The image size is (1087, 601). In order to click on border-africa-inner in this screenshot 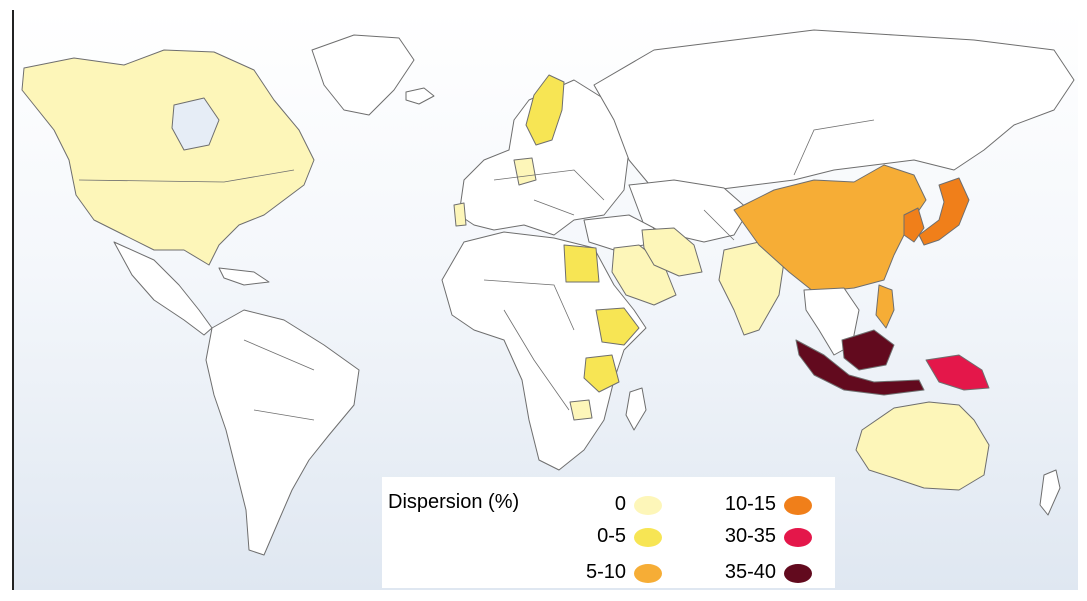, I will do `click(529, 345)`.